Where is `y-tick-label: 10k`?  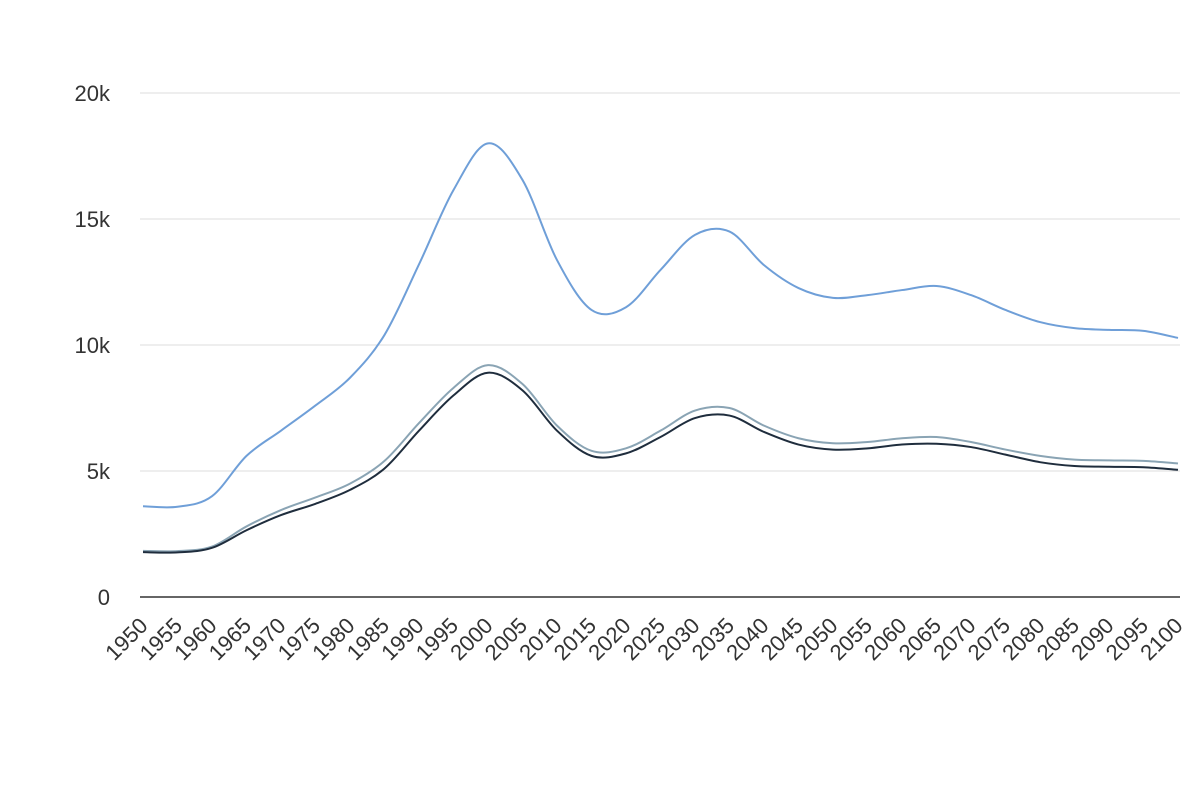
y-tick-label: 10k is located at coordinates (93, 345).